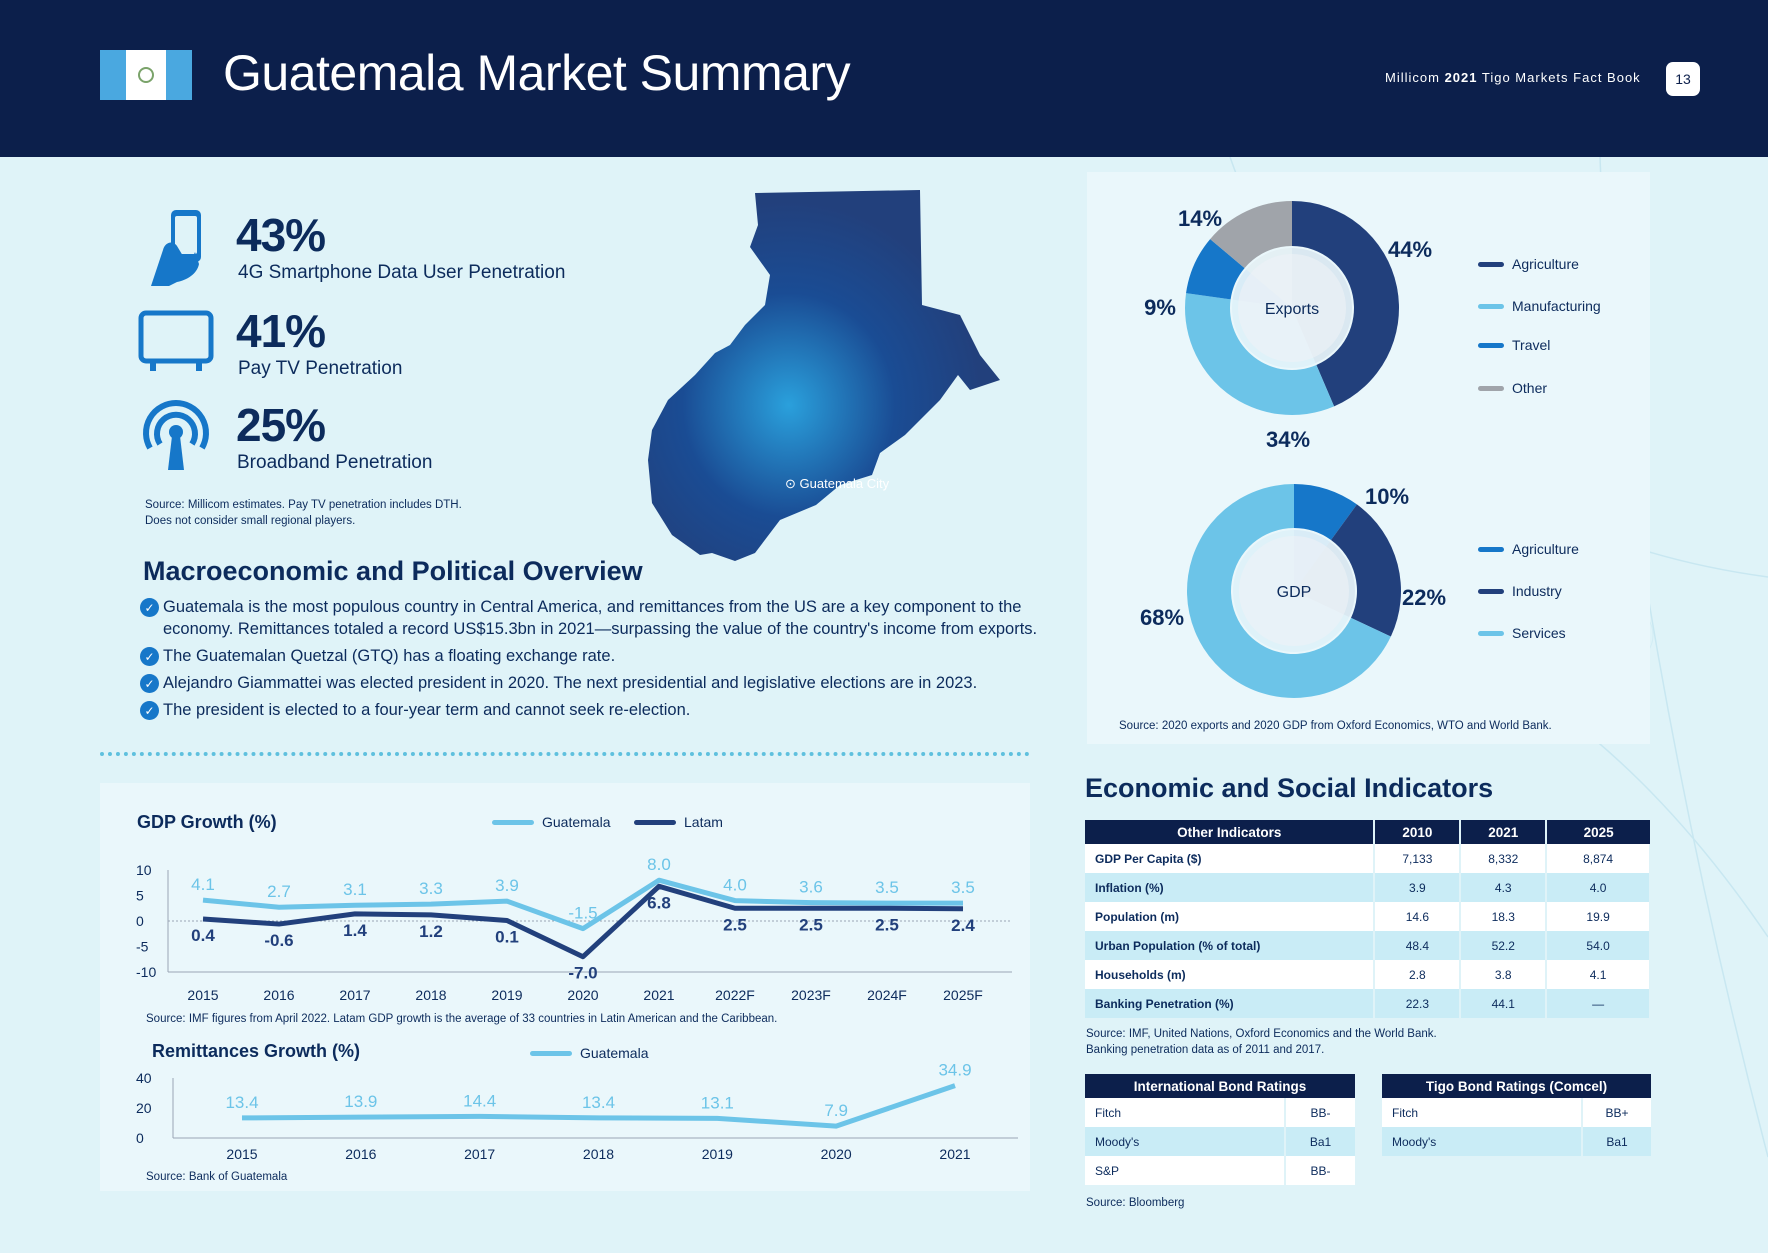 The height and width of the screenshot is (1253, 1768). Describe the element at coordinates (836, 1153) in the screenshot. I see `x-tick-label: 2020` at that location.